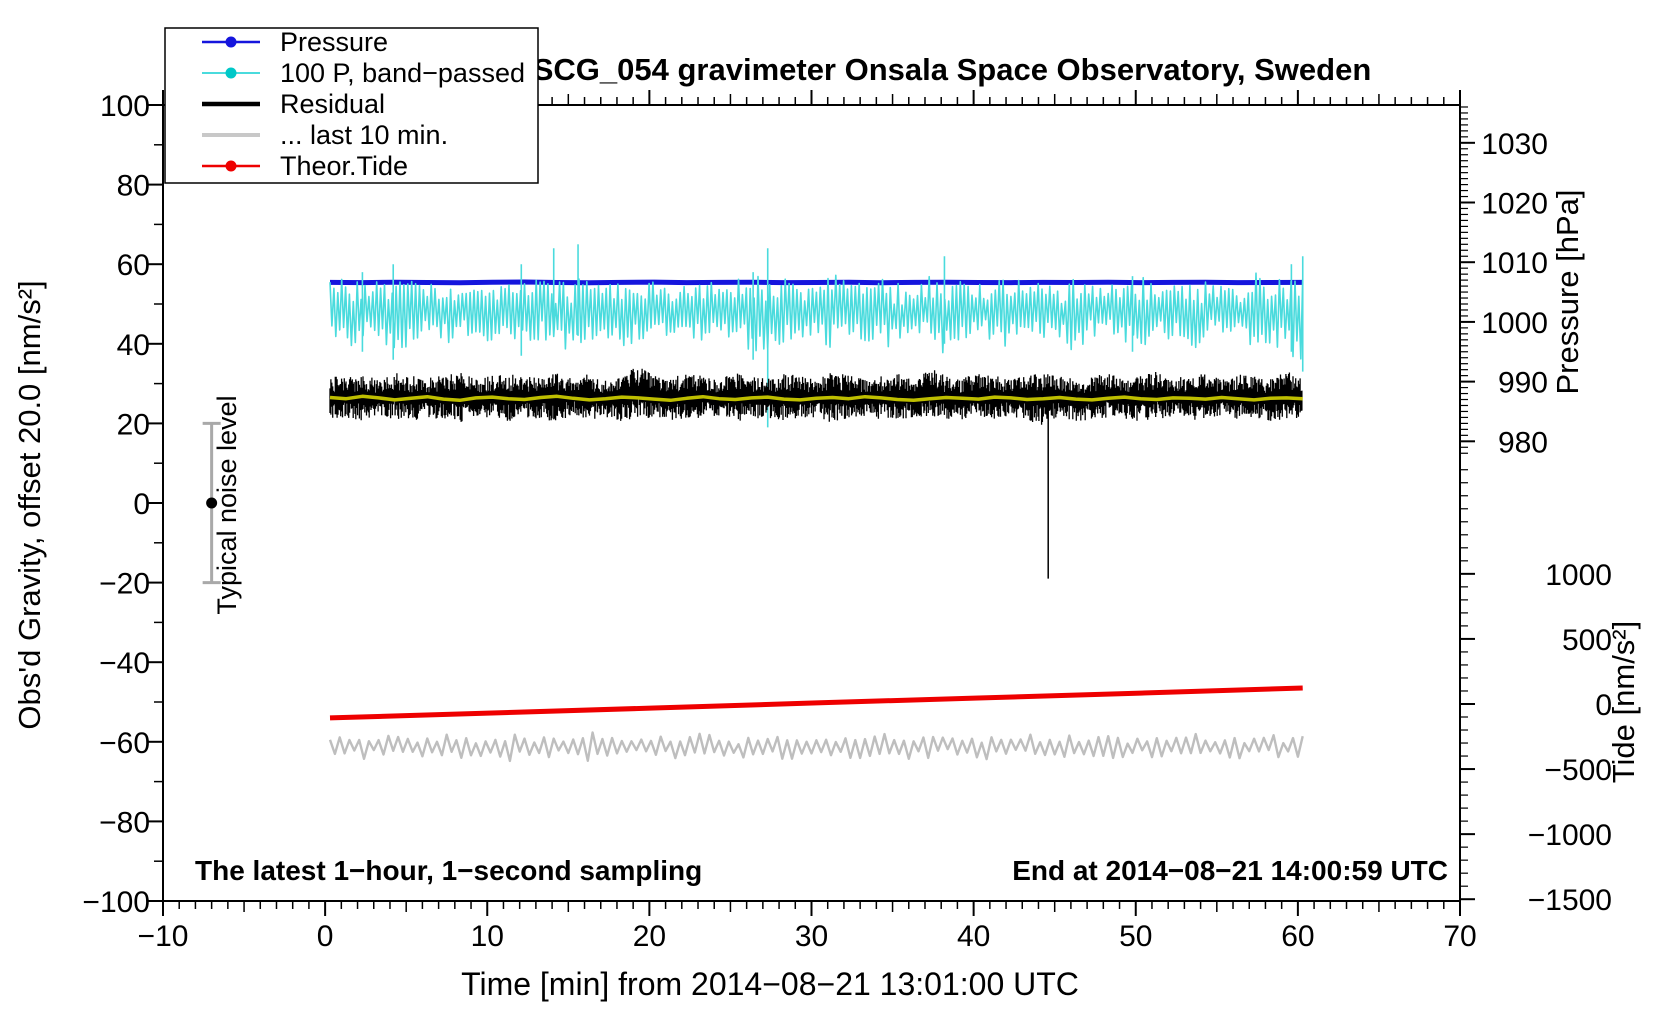  I want to click on x-tick-label: −10, so click(163, 936).